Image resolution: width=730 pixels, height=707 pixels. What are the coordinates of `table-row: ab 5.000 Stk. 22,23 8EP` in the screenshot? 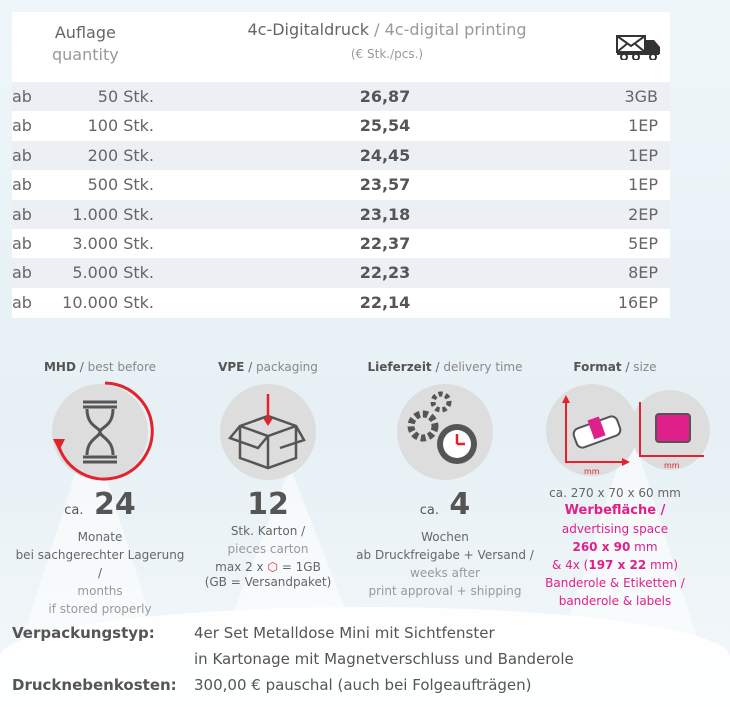 It's located at (341, 273).